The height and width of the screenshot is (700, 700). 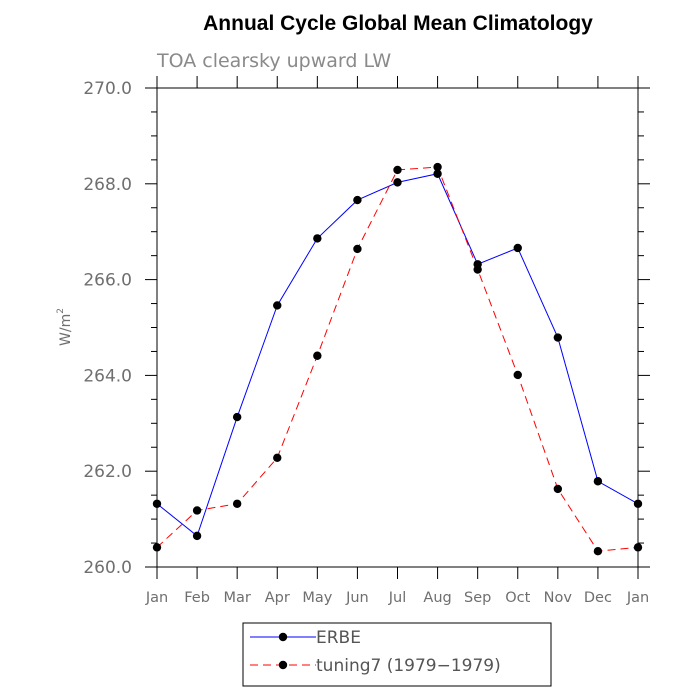 What do you see at coordinates (107, 568) in the screenshot?
I see `y-tick-label: 260.0` at bounding box center [107, 568].